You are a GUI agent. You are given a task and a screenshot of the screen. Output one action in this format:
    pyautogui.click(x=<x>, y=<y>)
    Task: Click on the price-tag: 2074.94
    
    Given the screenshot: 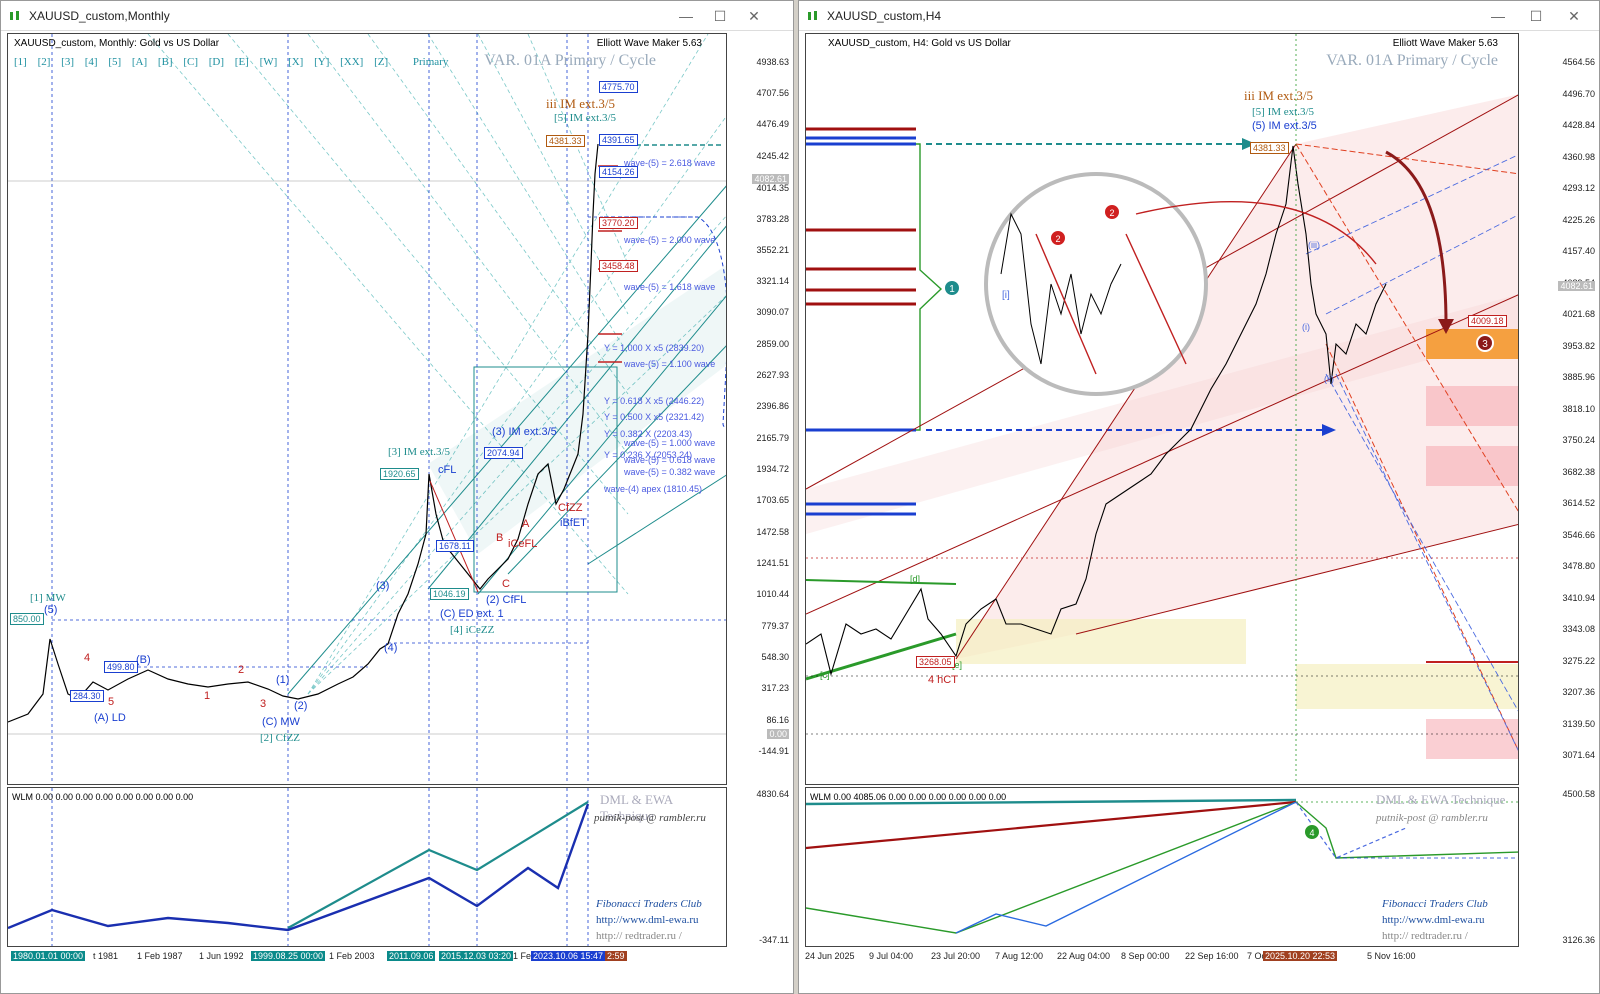 What is the action you would take?
    pyautogui.click(x=503, y=453)
    